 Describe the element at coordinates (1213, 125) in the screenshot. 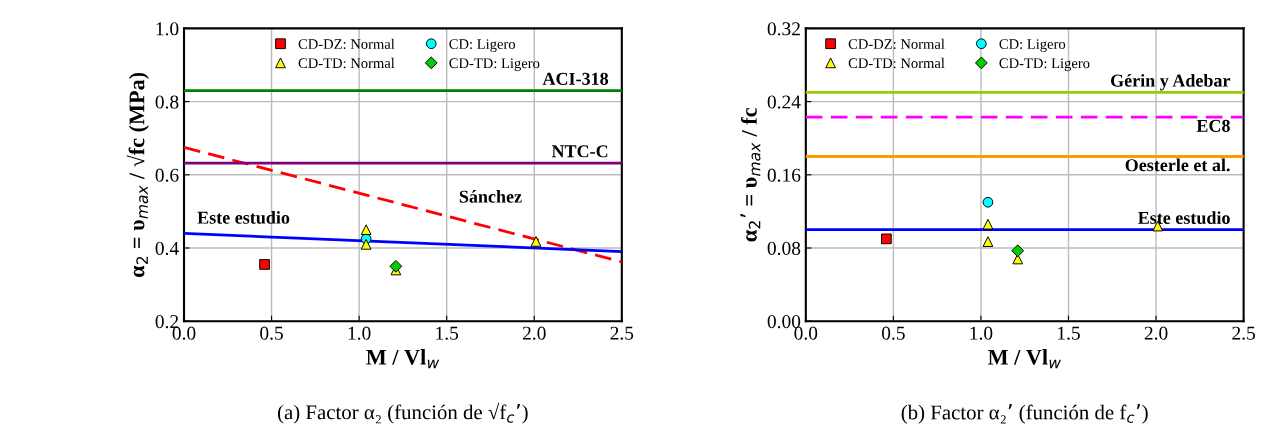

I see `ref-line-label: EC8` at that location.